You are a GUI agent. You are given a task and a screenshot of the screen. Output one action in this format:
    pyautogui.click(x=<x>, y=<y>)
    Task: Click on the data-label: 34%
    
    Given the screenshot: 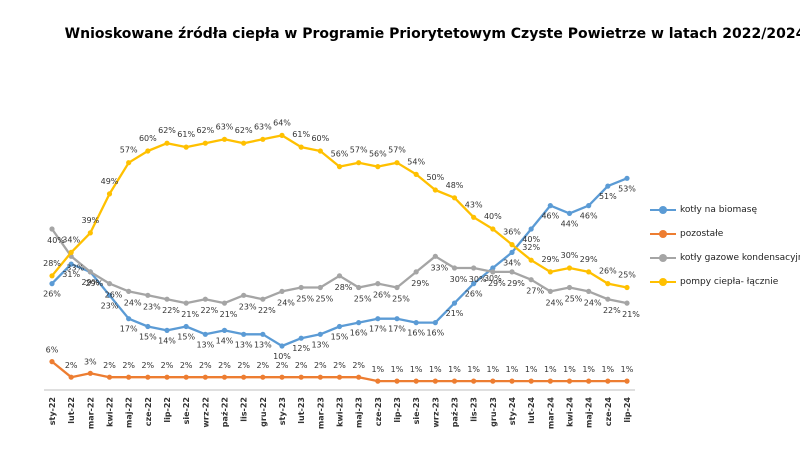 What is the action you would take?
    pyautogui.click(x=512, y=262)
    